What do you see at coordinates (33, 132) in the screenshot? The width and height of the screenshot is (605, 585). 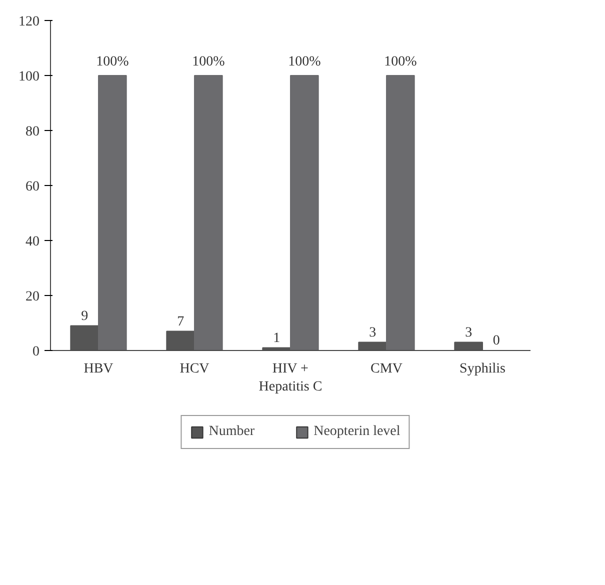 I see `y-tick-label: 80` at bounding box center [33, 132].